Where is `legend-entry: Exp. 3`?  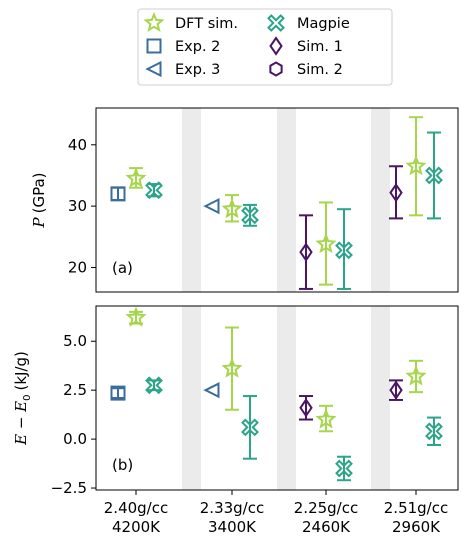
legend-entry: Exp. 3 is located at coordinates (182, 69).